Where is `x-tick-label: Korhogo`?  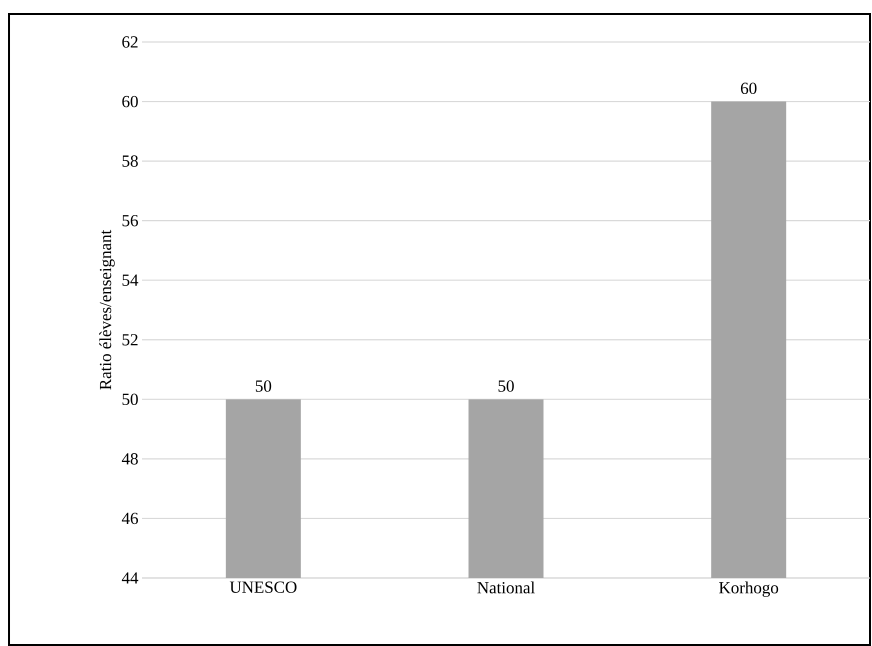 x-tick-label: Korhogo is located at coordinates (748, 589).